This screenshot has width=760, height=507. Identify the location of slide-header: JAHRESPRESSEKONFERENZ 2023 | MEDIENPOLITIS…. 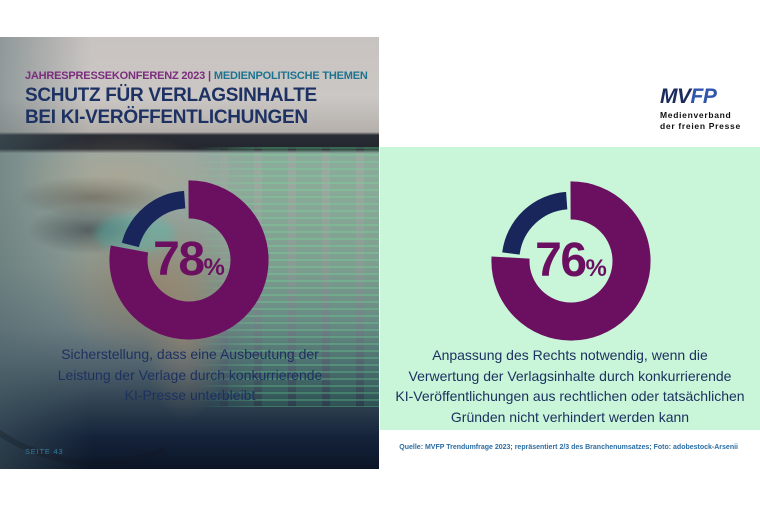
(196, 99).